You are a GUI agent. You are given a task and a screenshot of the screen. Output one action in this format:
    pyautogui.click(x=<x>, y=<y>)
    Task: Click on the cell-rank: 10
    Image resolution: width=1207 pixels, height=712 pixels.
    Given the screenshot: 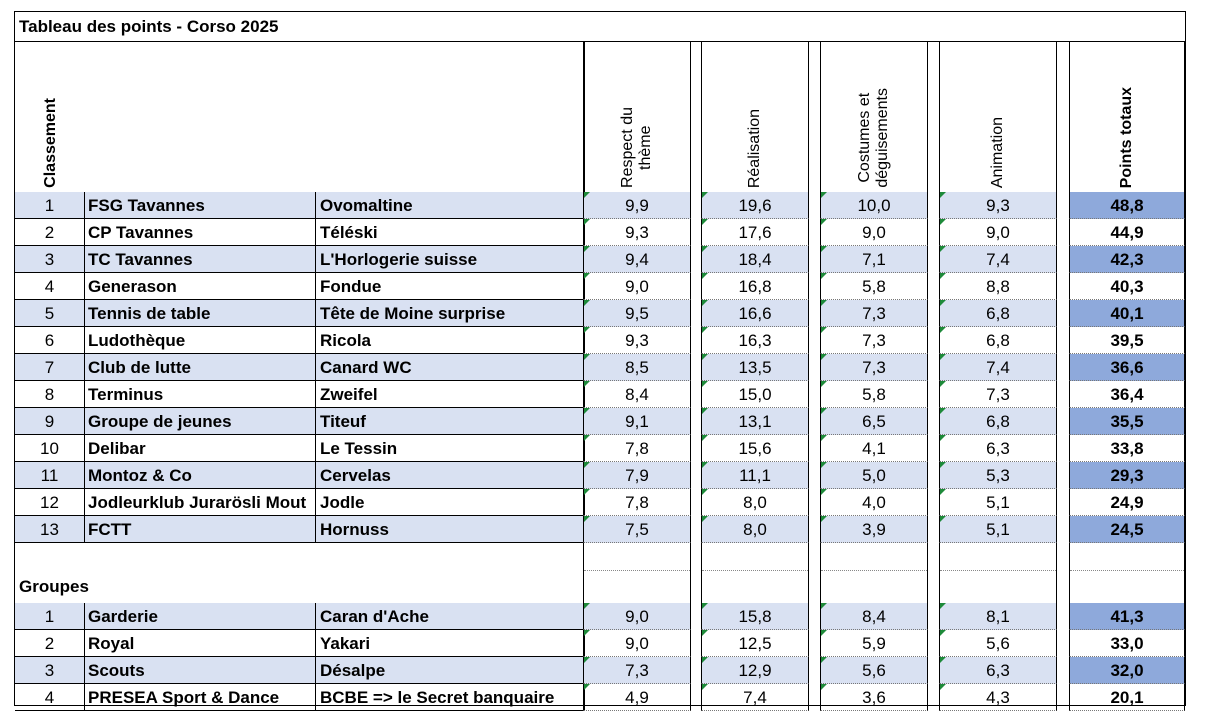 What is the action you would take?
    pyautogui.click(x=50, y=448)
    